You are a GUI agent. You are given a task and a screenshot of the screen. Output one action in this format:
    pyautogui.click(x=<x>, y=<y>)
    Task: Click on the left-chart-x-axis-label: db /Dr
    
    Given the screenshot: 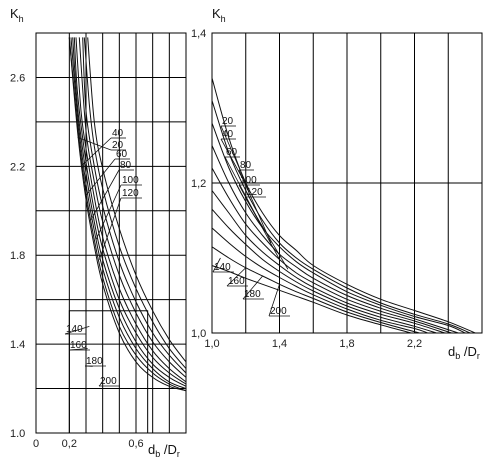 What is the action you would take?
    pyautogui.click(x=164, y=450)
    